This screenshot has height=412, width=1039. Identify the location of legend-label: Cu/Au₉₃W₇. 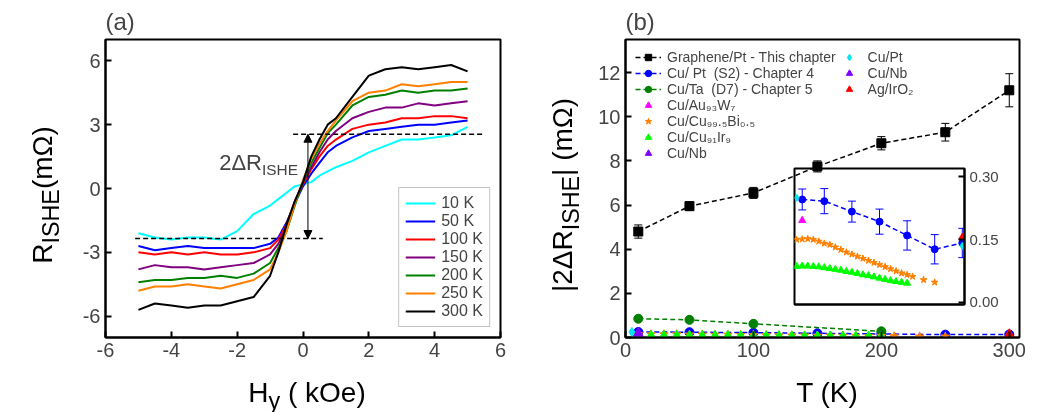
(701, 105).